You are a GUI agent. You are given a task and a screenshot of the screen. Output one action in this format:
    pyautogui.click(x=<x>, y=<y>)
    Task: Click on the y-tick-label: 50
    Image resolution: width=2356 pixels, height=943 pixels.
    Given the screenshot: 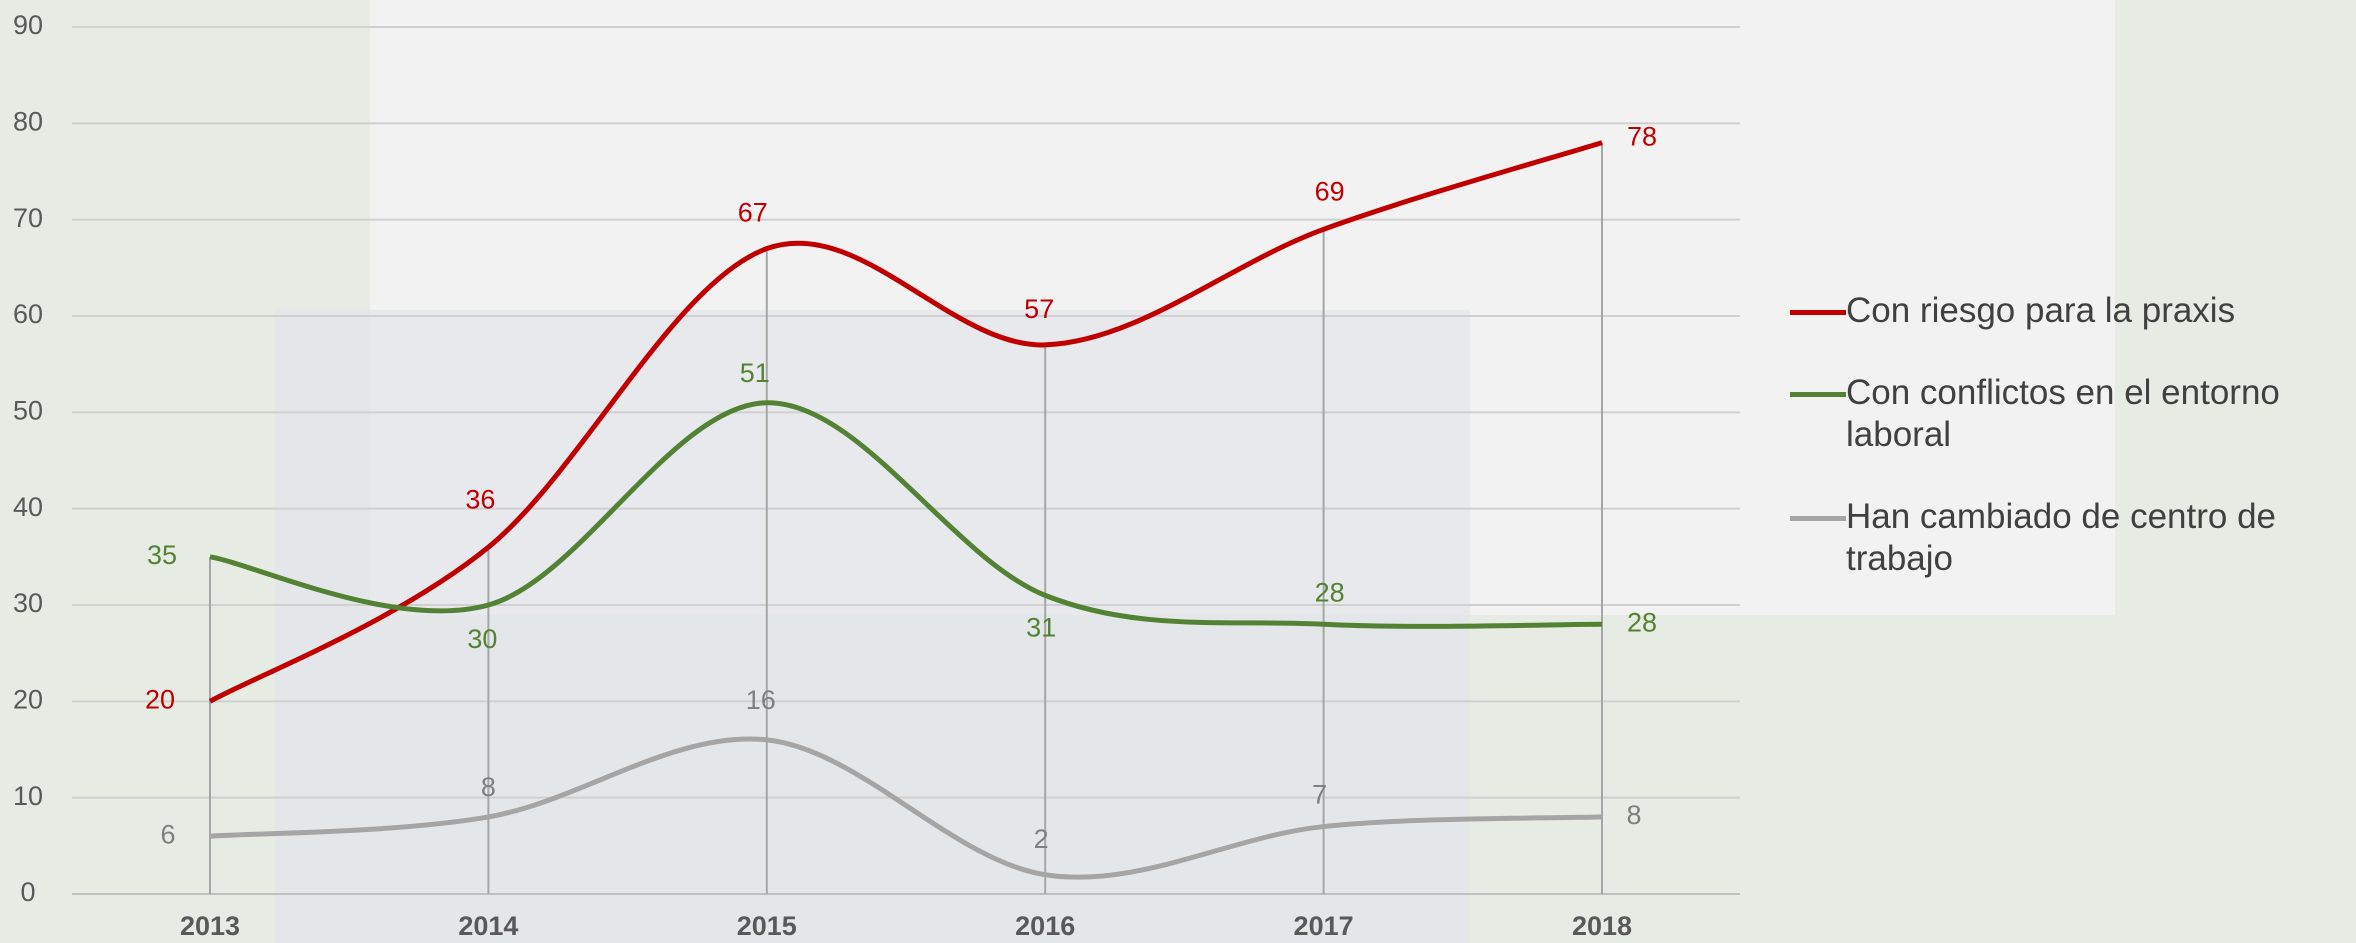 What is the action you would take?
    pyautogui.click(x=28, y=410)
    